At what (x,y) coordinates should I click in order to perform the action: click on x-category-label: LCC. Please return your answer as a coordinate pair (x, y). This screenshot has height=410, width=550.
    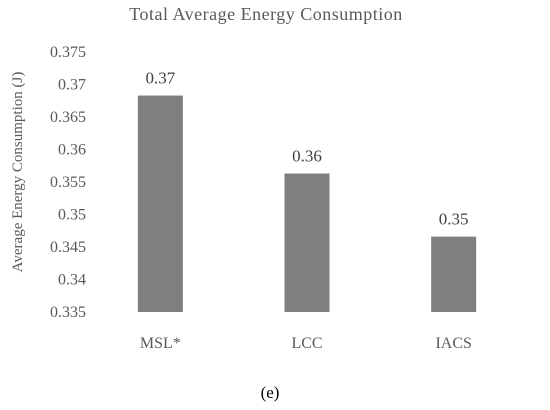
    Looking at the image, I should click on (306, 343).